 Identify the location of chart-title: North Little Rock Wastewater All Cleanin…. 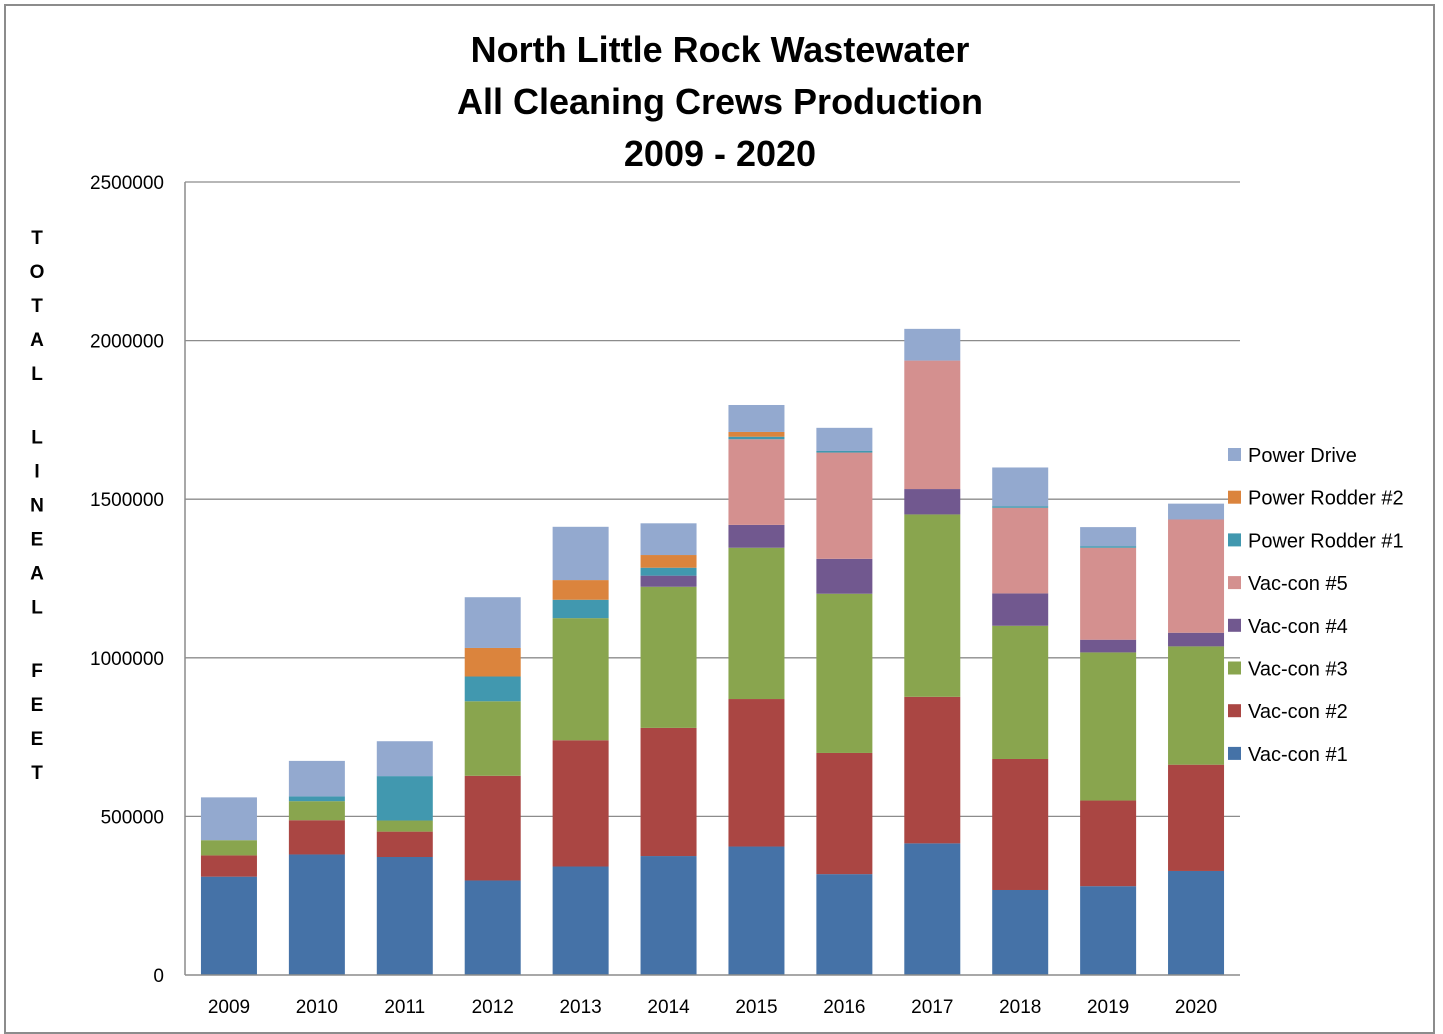
(720, 101).